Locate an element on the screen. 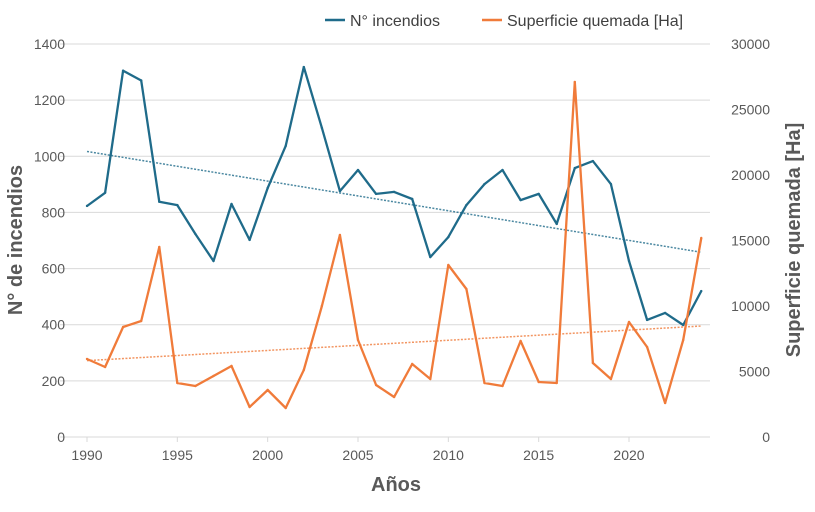  x-tick-label: 2015 is located at coordinates (538, 455).